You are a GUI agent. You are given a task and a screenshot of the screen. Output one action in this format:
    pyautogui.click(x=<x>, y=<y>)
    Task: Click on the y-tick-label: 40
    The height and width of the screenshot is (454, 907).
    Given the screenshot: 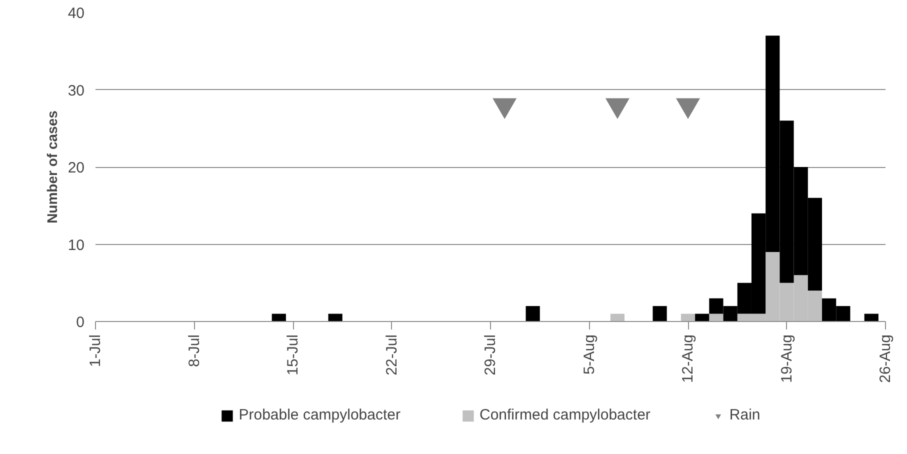 What is the action you would take?
    pyautogui.click(x=76, y=13)
    